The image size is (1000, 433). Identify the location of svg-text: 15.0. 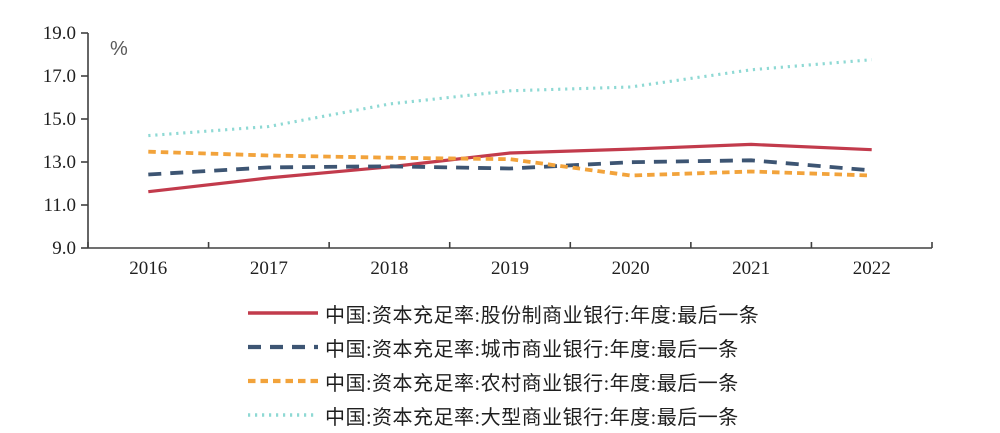
(59, 119).